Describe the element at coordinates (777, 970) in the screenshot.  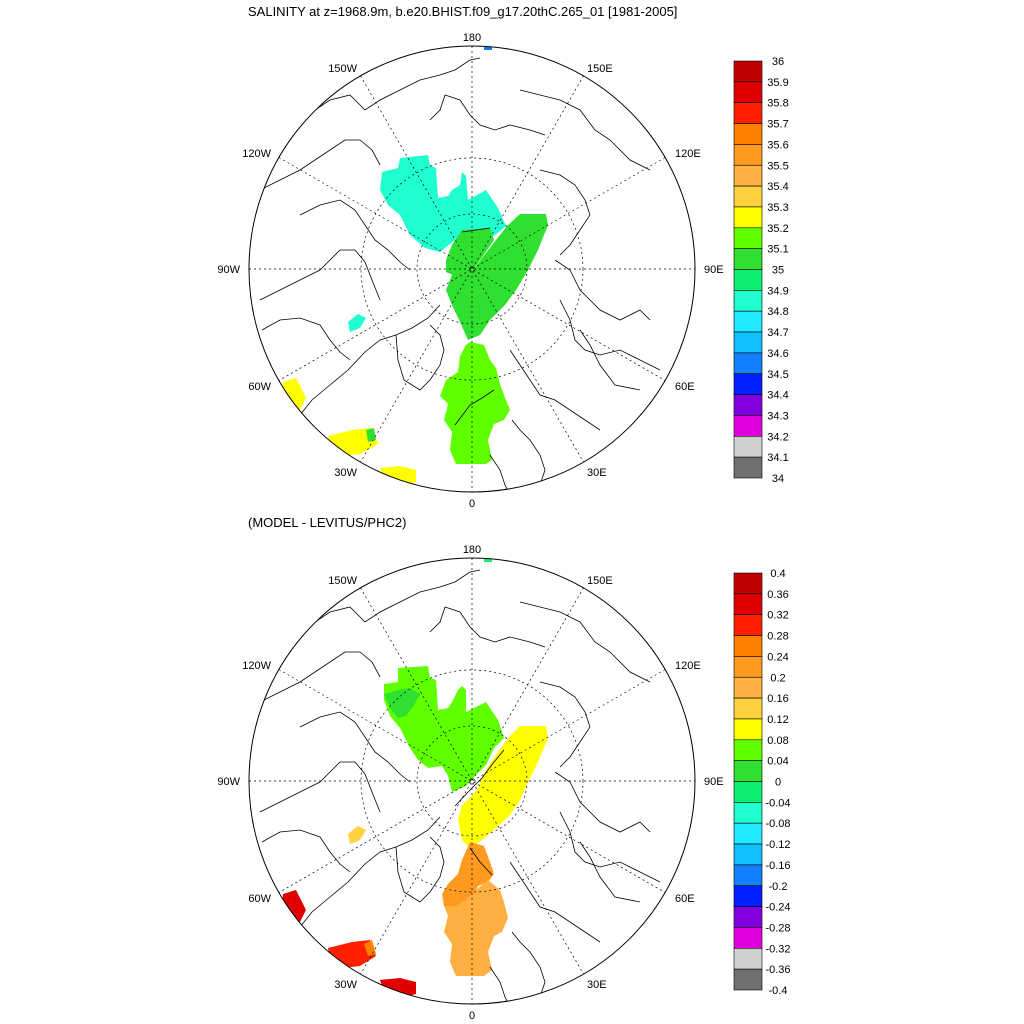
I see `colorbar2-tick-label: -0.36` at that location.